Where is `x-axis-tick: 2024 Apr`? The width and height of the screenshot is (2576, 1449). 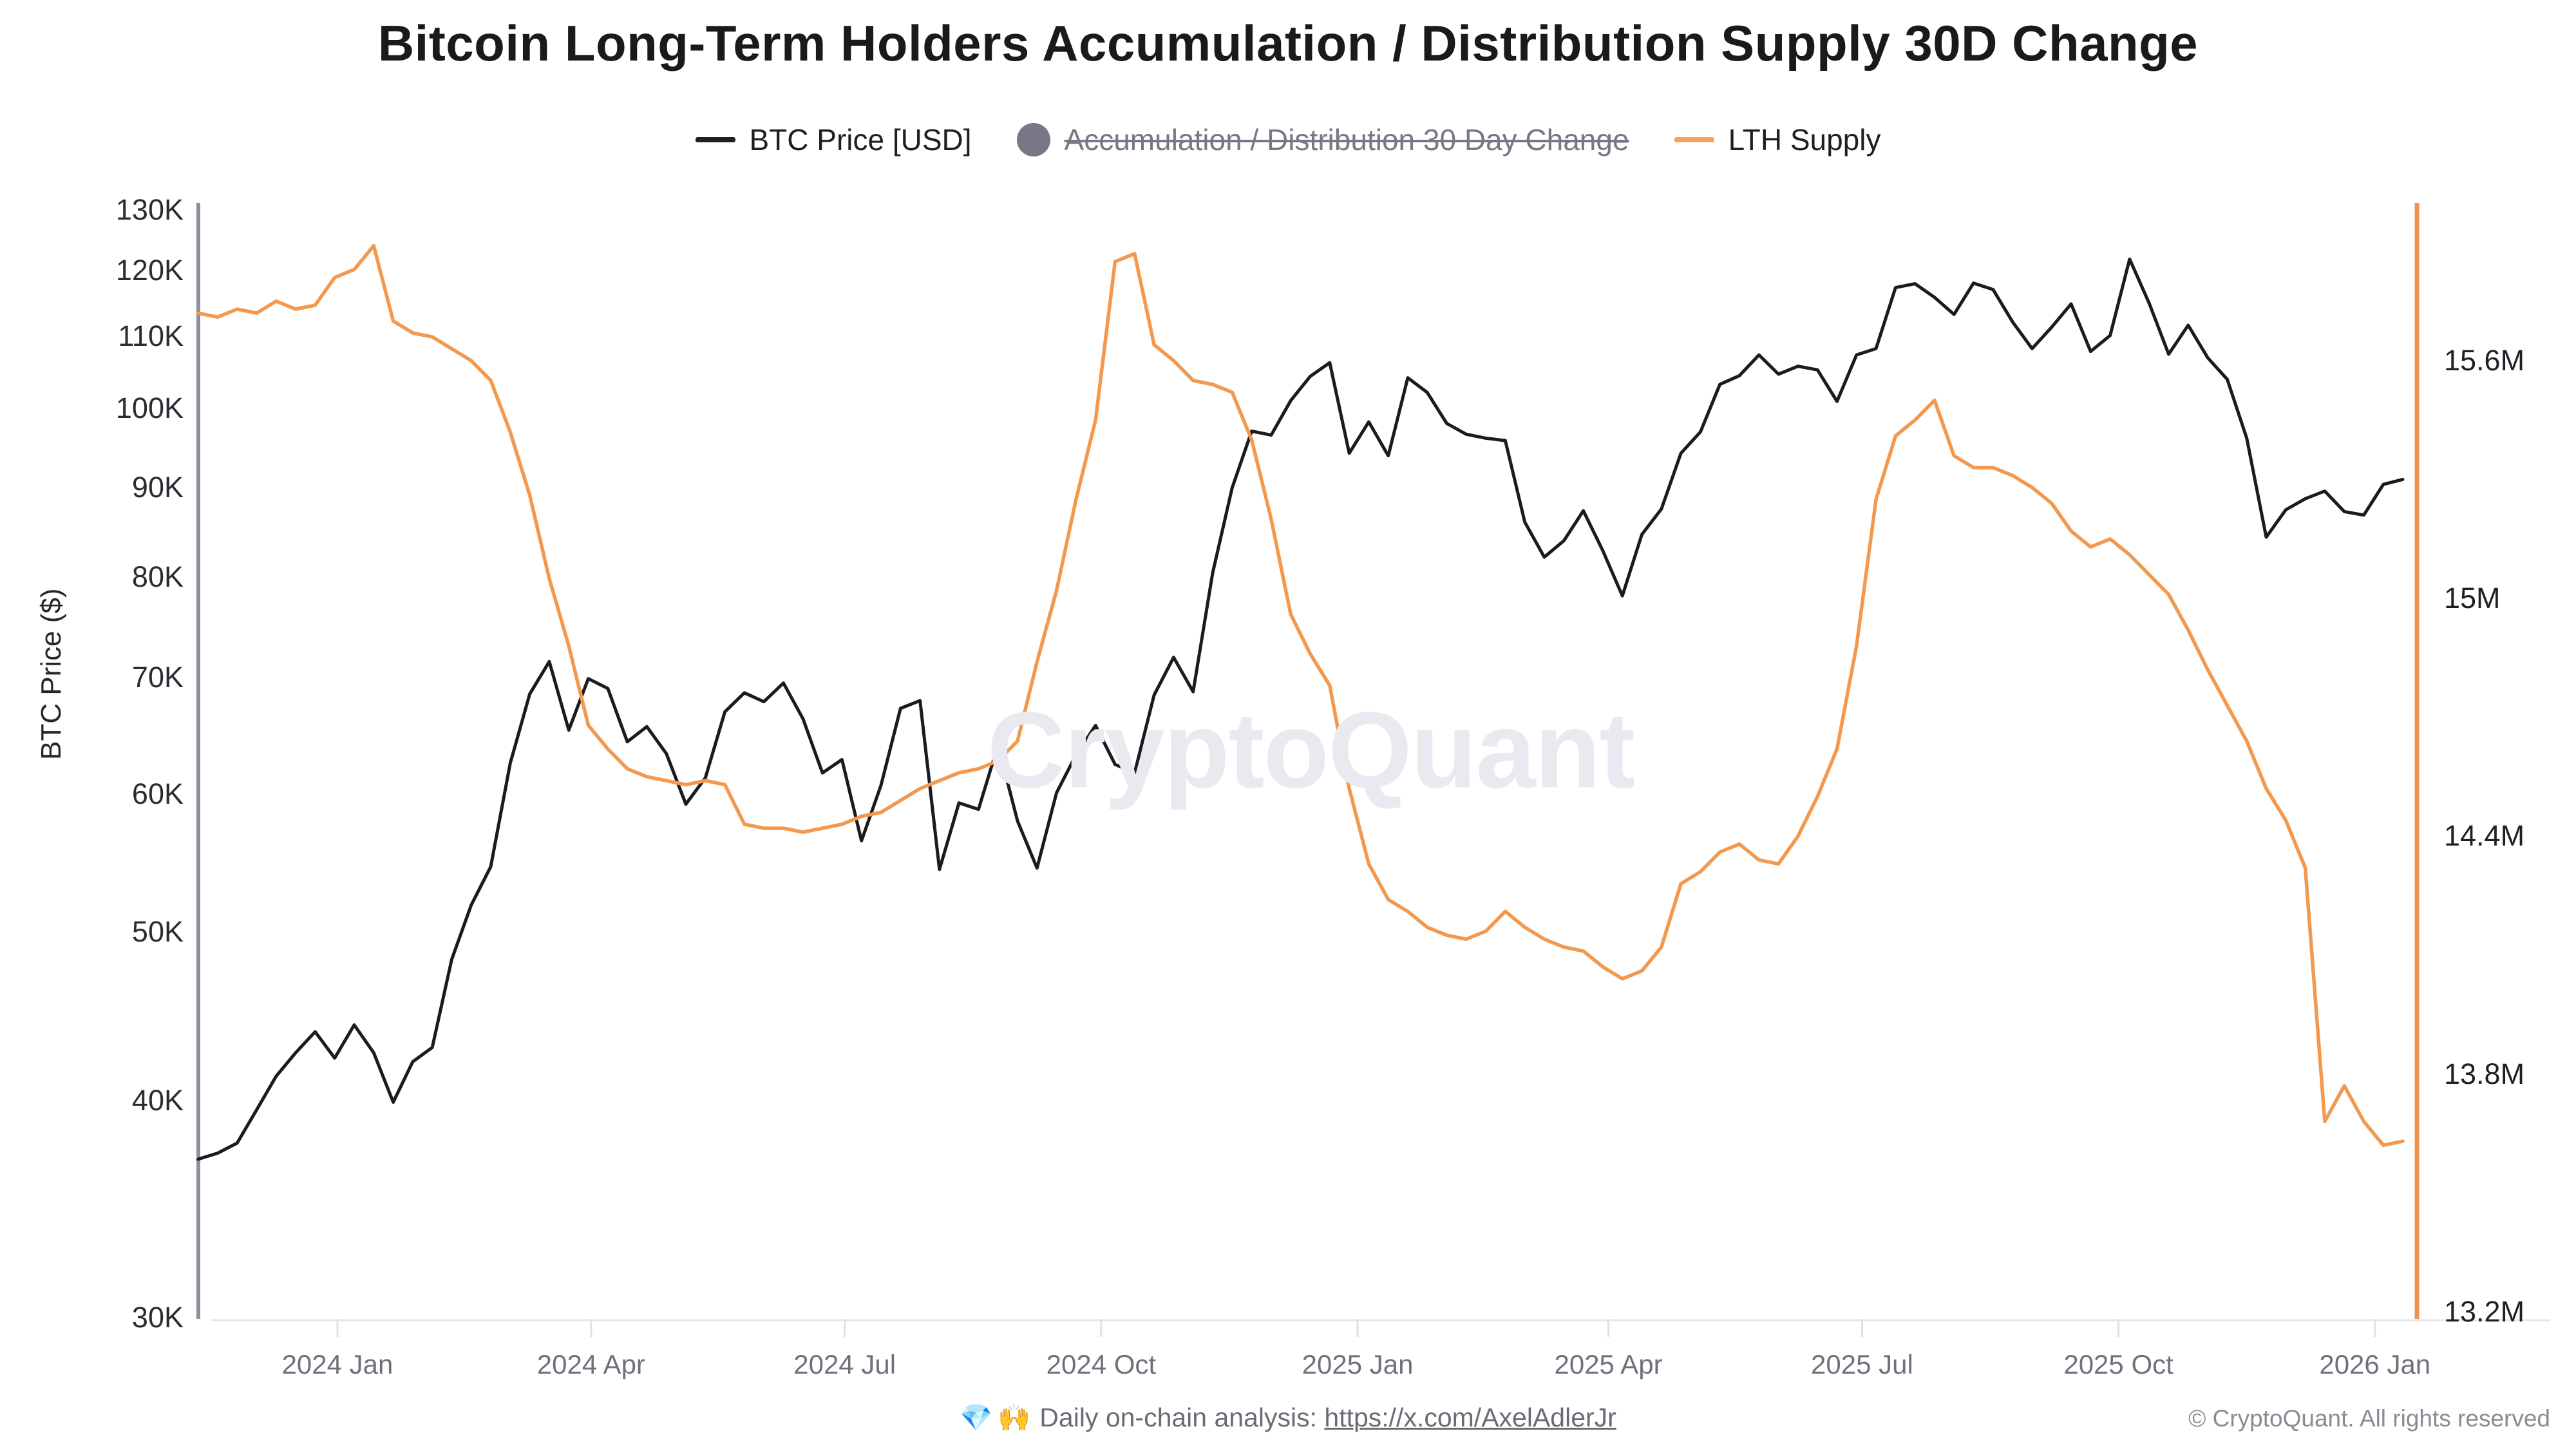 x-axis-tick: 2024 Apr is located at coordinates (590, 1364).